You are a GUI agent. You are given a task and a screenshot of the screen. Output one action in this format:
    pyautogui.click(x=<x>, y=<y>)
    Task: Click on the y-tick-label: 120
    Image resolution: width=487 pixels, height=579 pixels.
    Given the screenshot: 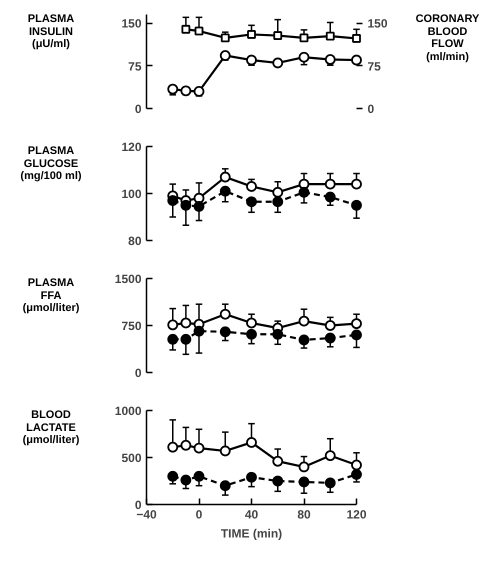 What is the action you would take?
    pyautogui.click(x=131, y=147)
    